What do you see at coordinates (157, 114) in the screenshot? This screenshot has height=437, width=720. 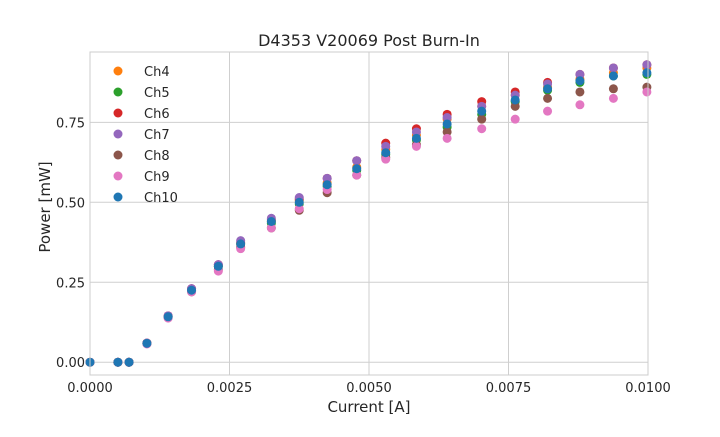 I see `legend-label: Ch6` at bounding box center [157, 114].